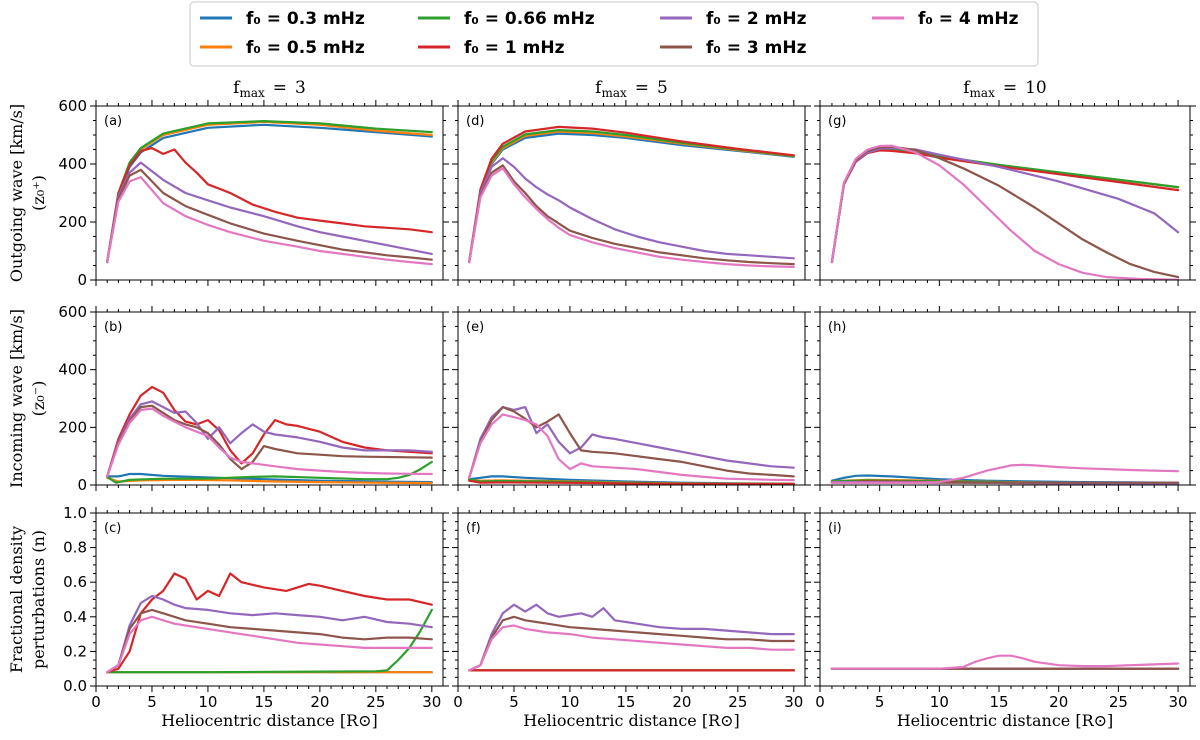 The height and width of the screenshot is (740, 1200). Describe the element at coordinates (75, 582) in the screenshot. I see `y-tick-label: 0.6` at that location.